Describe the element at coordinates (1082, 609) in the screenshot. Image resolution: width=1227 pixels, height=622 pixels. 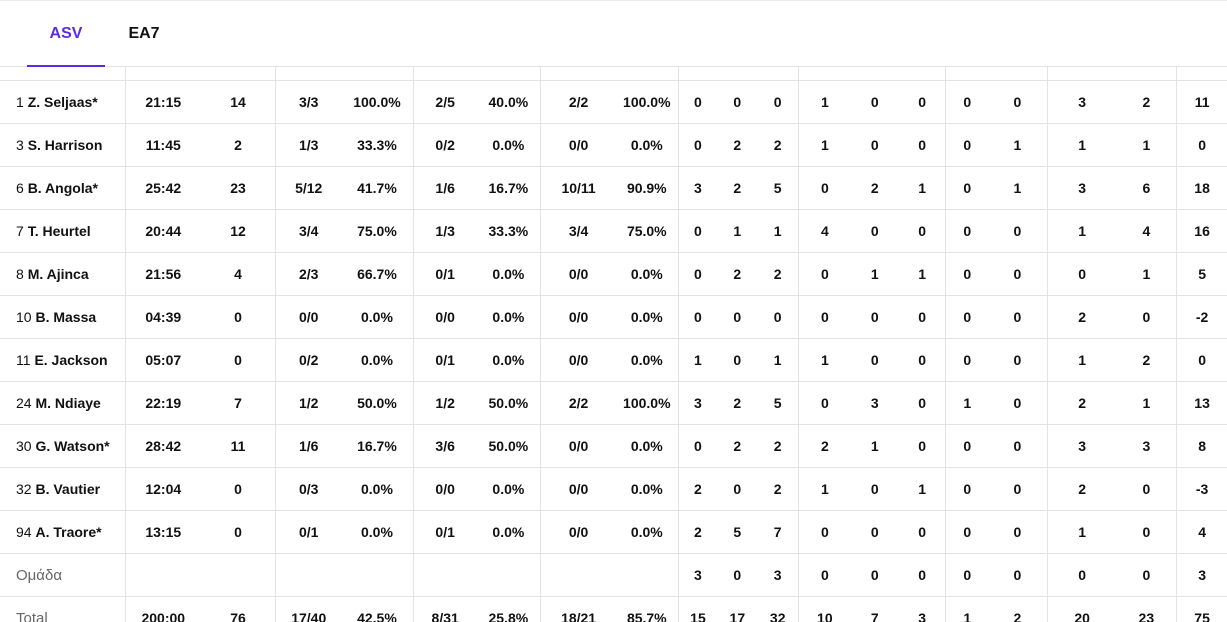
I see `stat-cell: 20` at that location.